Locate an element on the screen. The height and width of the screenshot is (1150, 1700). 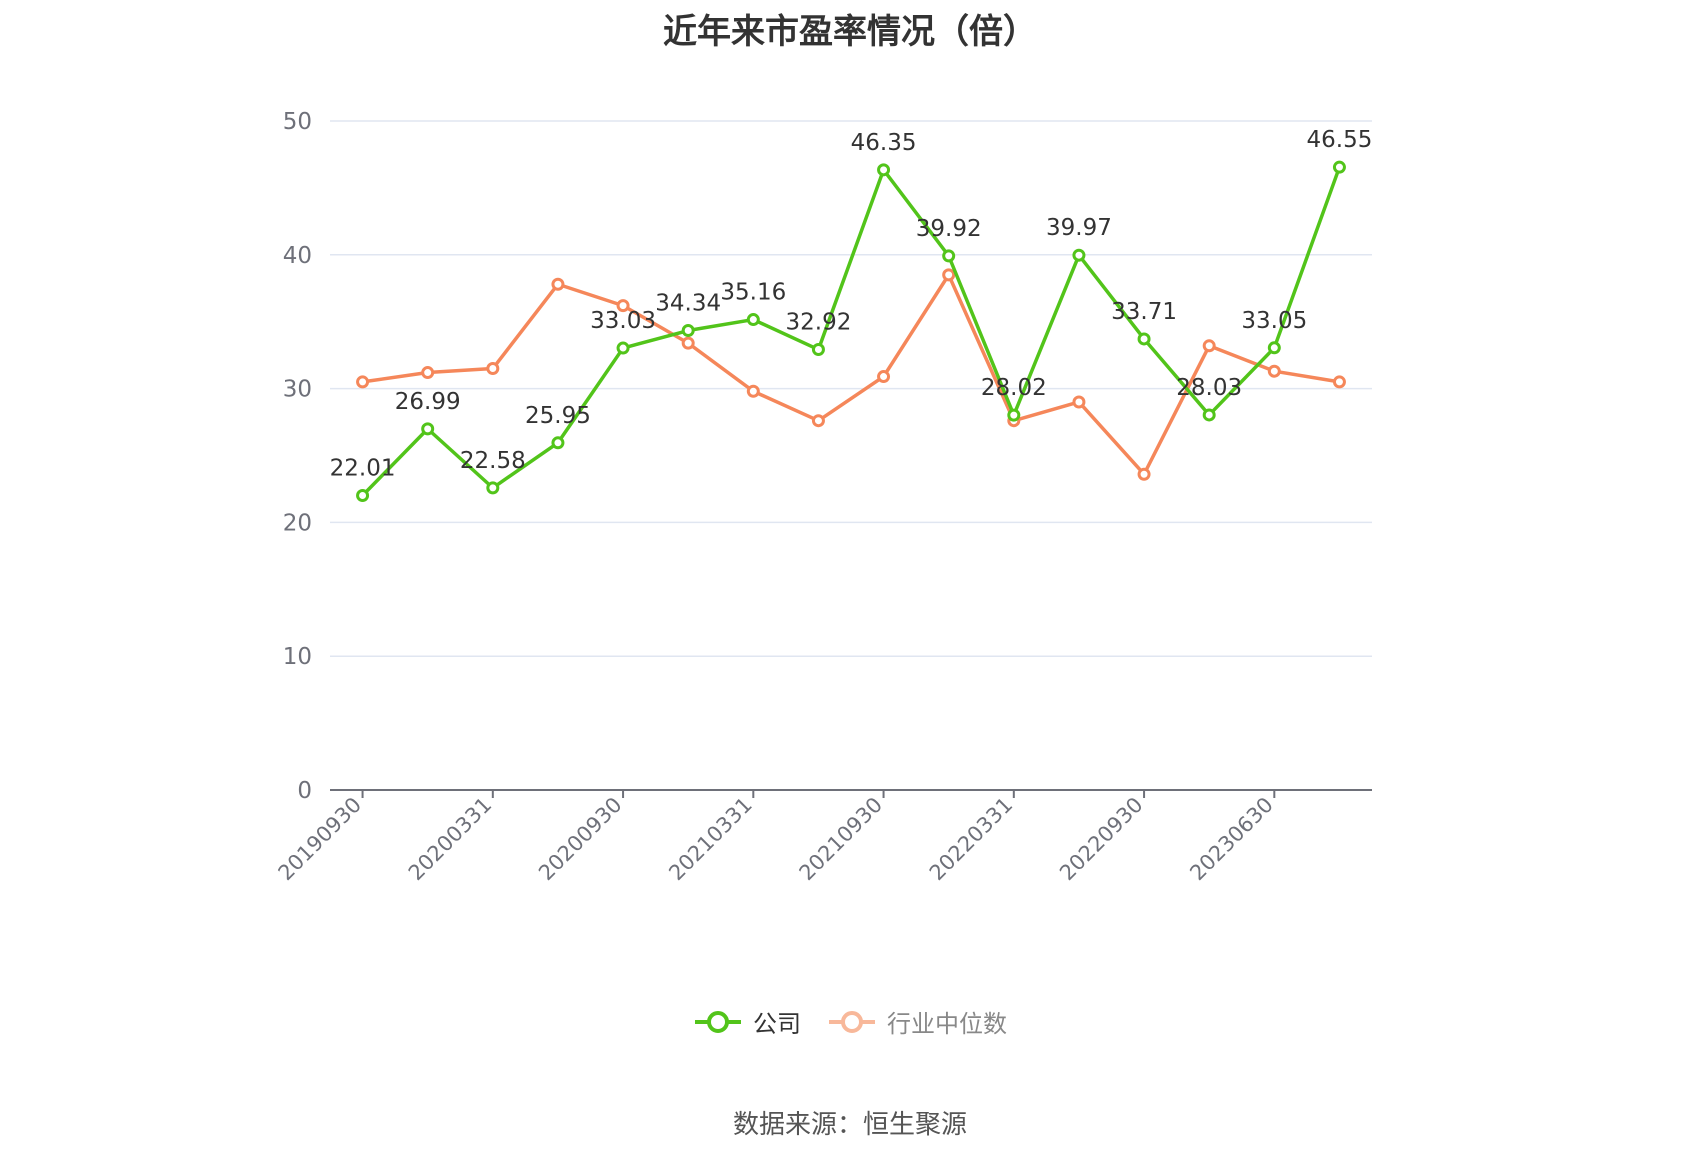
y-tick-label: 20 is located at coordinates (297, 523).